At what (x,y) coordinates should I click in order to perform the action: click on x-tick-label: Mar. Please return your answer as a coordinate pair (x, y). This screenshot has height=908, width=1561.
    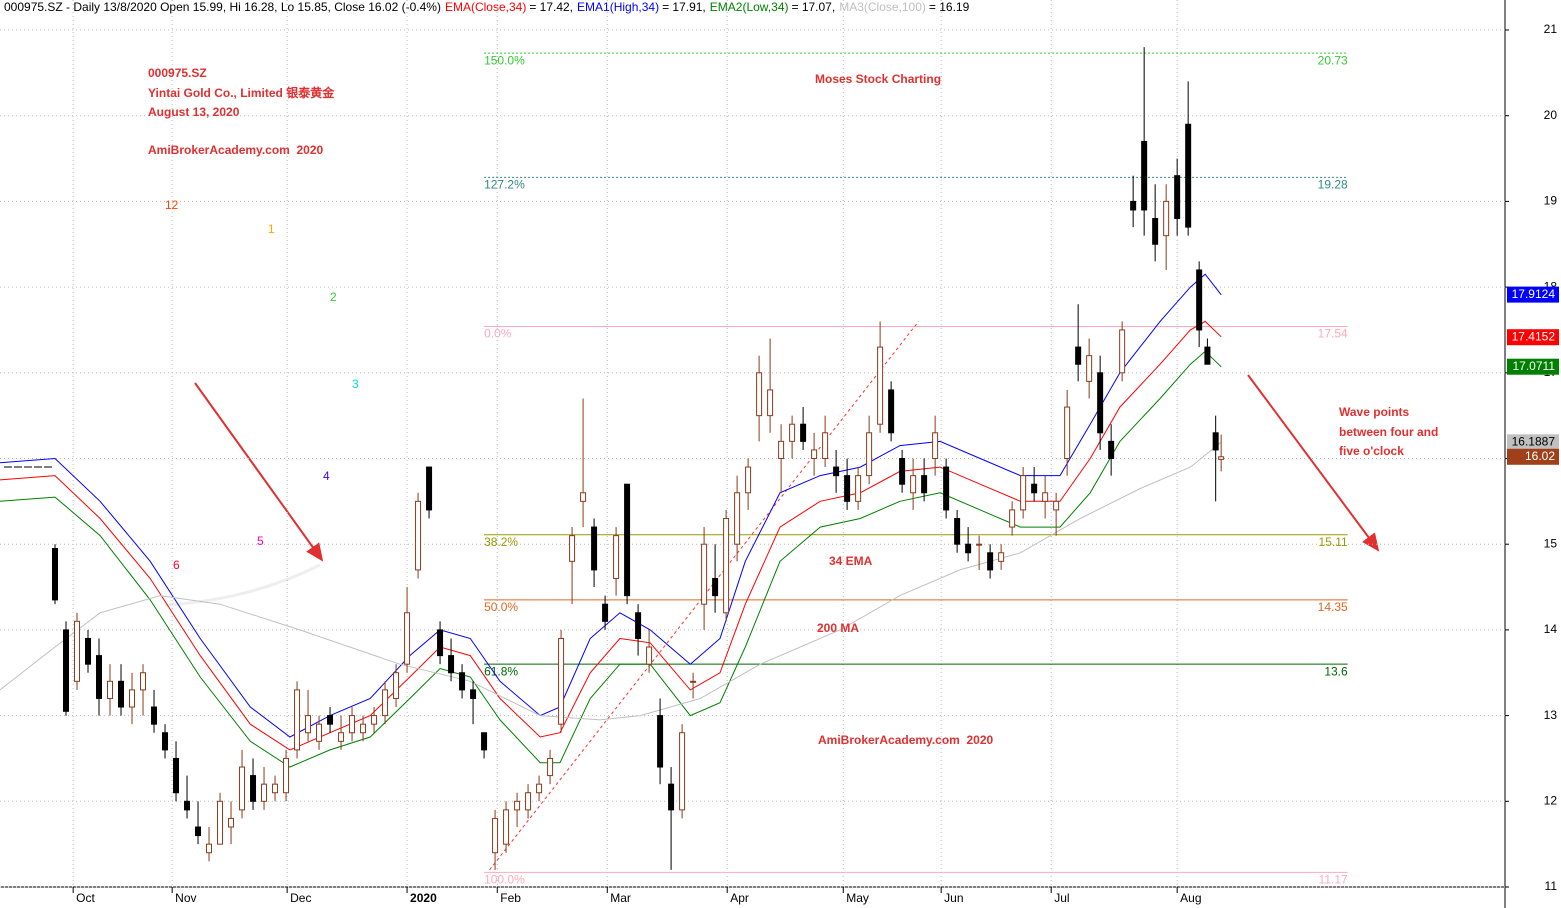
    Looking at the image, I should click on (620, 898).